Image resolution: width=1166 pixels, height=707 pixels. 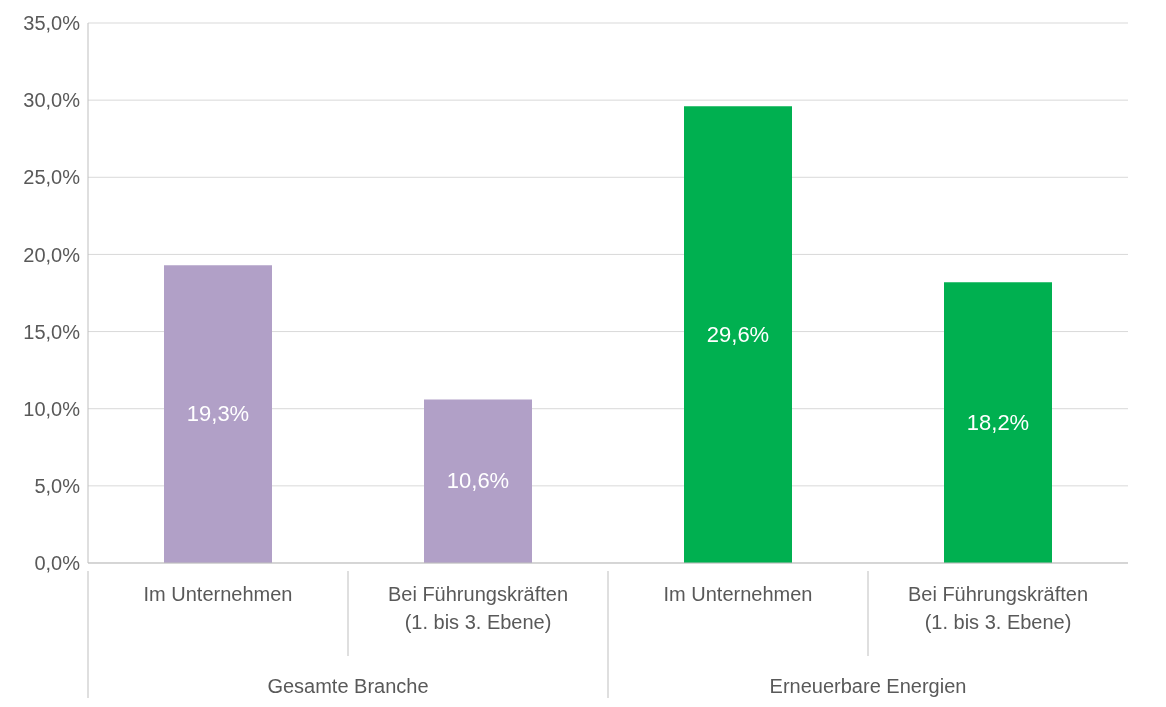 I want to click on y-tick-label: 25,0%, so click(x=52, y=177).